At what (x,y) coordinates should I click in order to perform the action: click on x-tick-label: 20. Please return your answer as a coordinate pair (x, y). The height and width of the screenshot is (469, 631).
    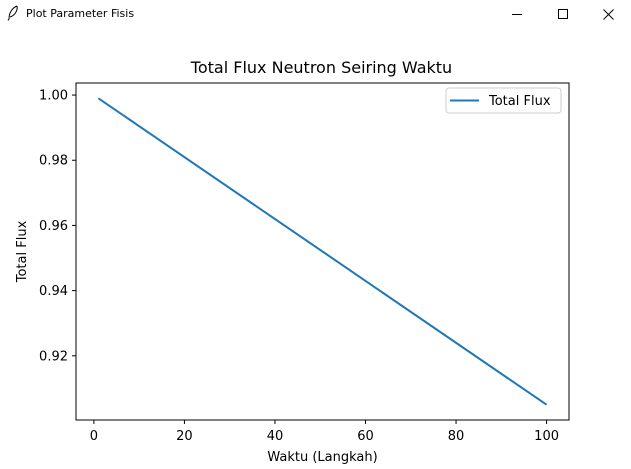
    Looking at the image, I should click on (184, 436).